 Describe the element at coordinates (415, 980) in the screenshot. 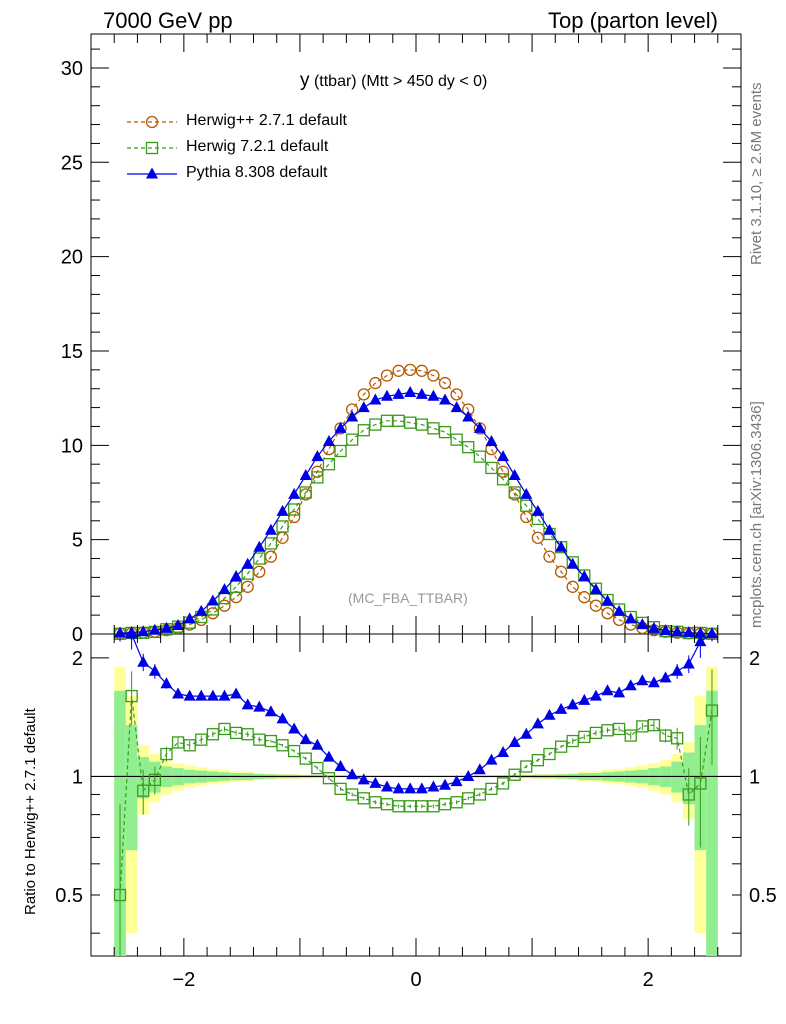

I see `x-tick-label: 0` at that location.